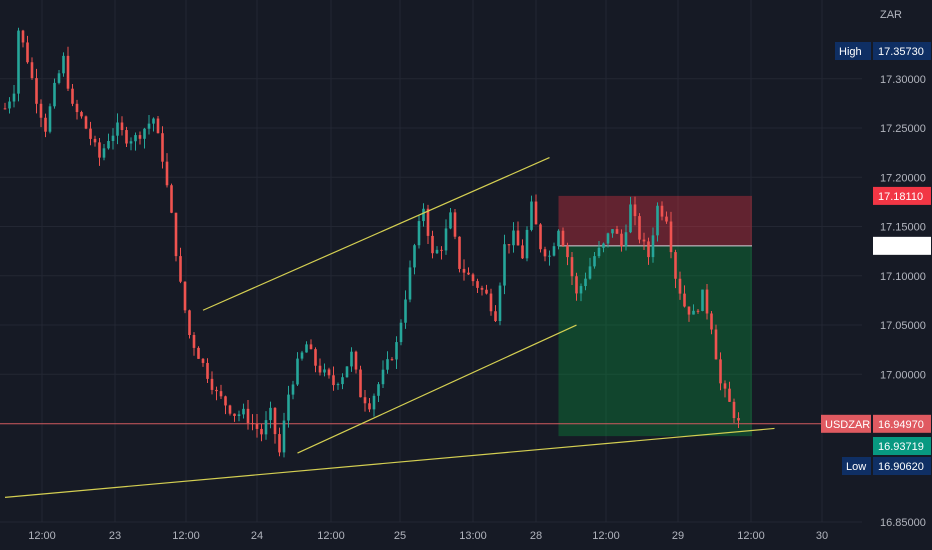 The height and width of the screenshot is (550, 932). What do you see at coordinates (751, 536) in the screenshot?
I see `x-tick-label: 12:00` at bounding box center [751, 536].